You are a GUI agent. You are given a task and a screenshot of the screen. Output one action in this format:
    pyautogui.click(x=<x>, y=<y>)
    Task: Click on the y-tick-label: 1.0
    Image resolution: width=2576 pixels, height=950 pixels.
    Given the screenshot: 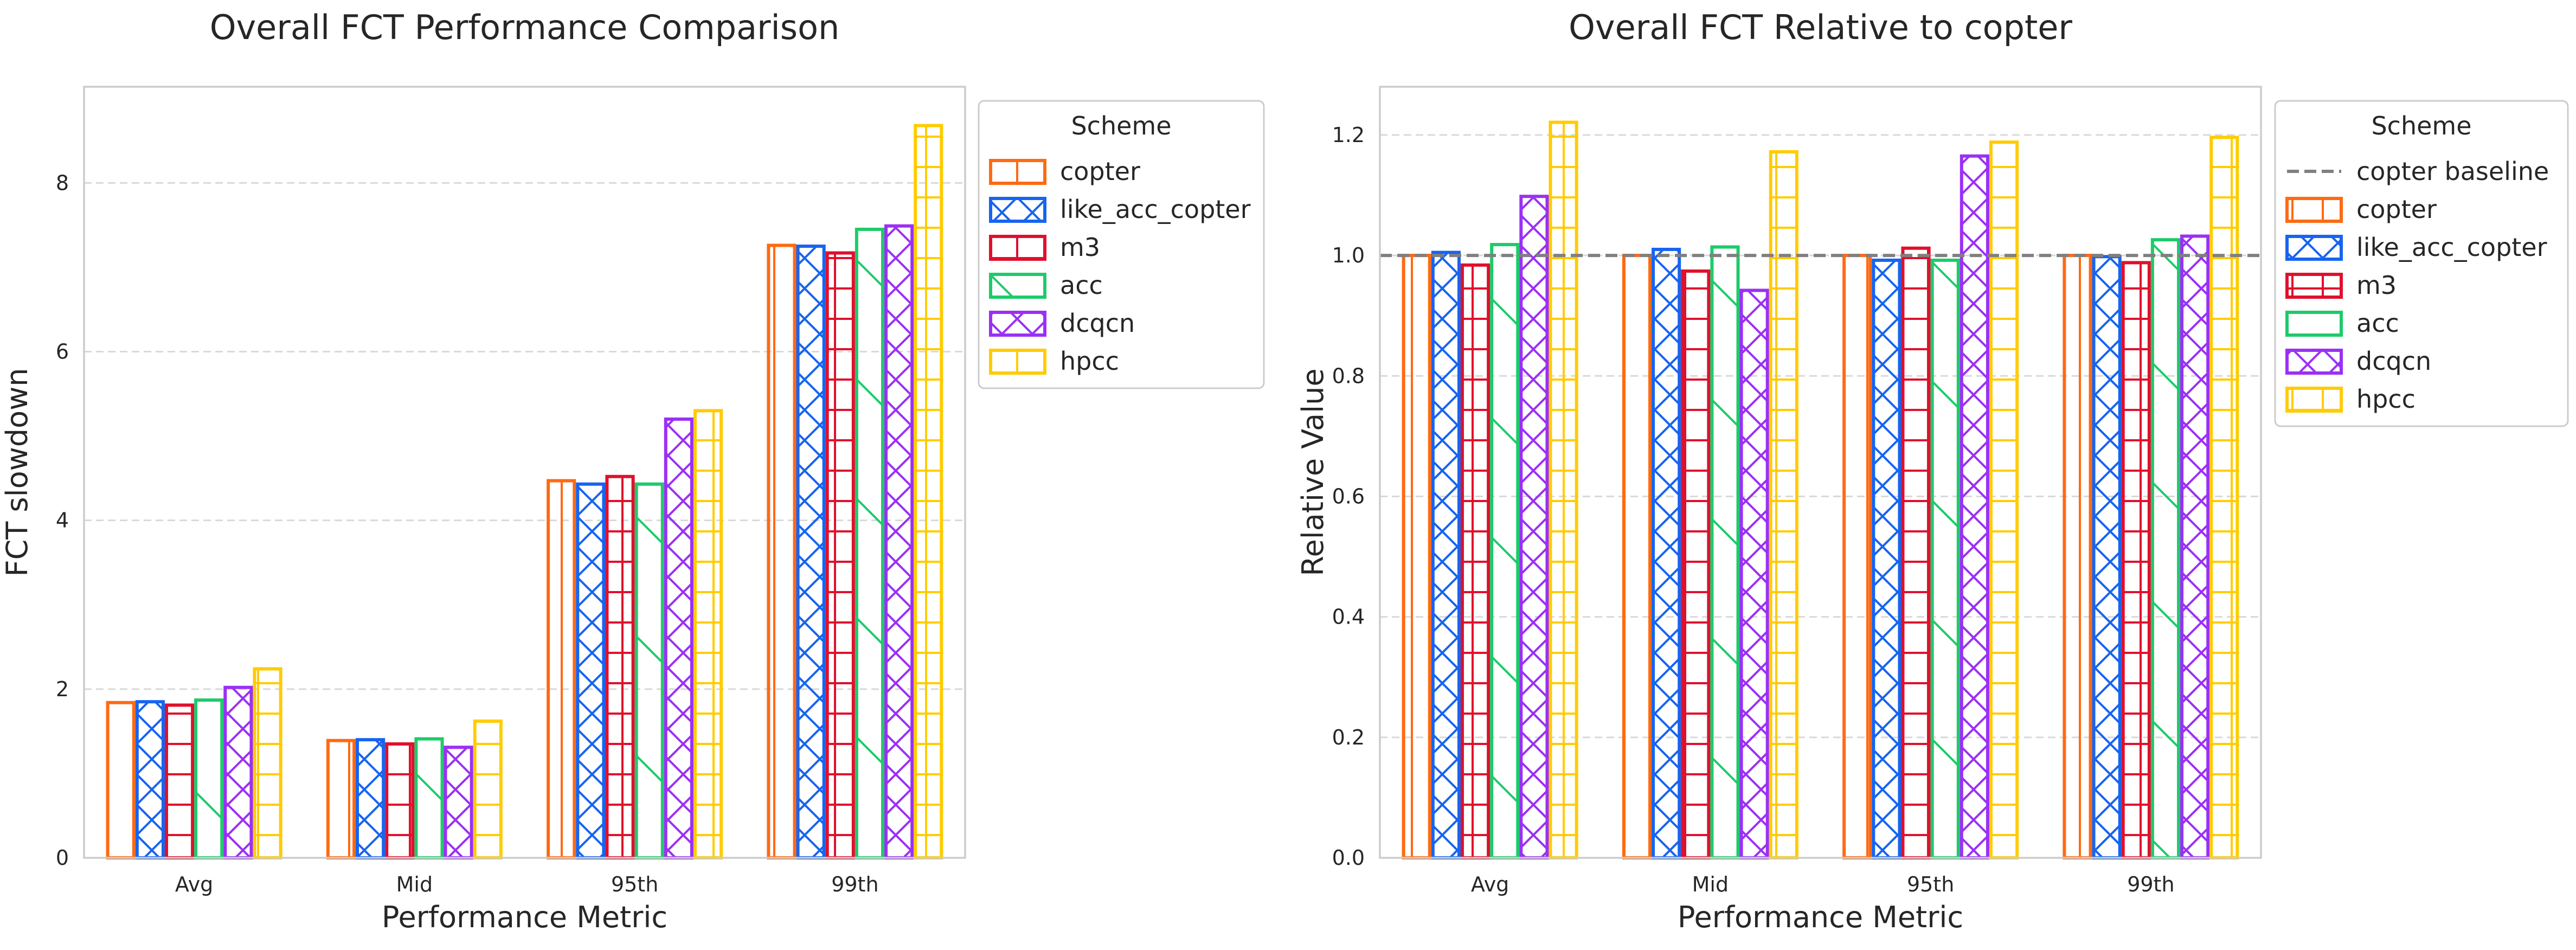 What is the action you would take?
    pyautogui.click(x=1348, y=255)
    